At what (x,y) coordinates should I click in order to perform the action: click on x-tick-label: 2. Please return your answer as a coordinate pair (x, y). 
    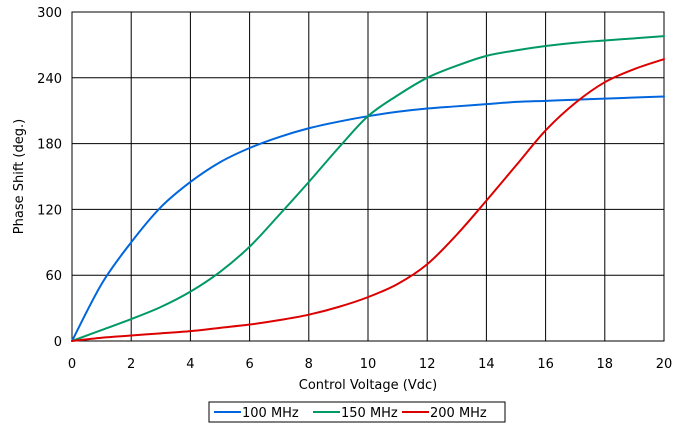
    Looking at the image, I should click on (131, 364).